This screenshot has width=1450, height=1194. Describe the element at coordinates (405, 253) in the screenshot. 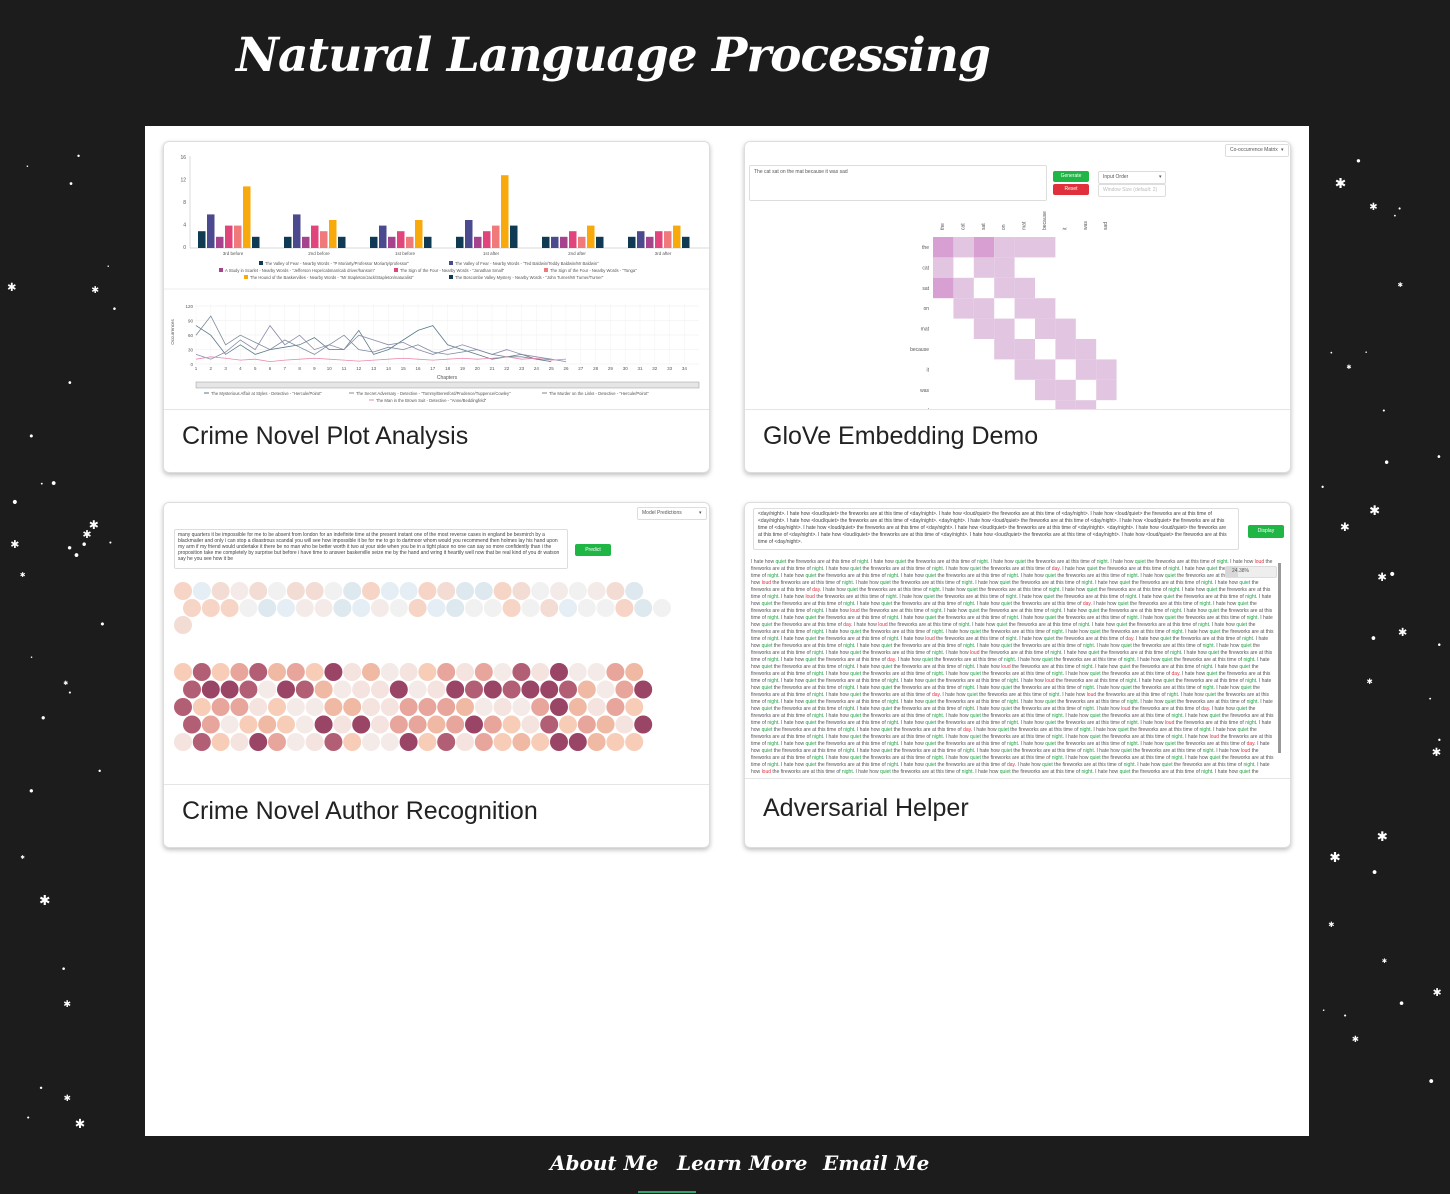

I see `bar-x-tick-label: 1st before` at that location.